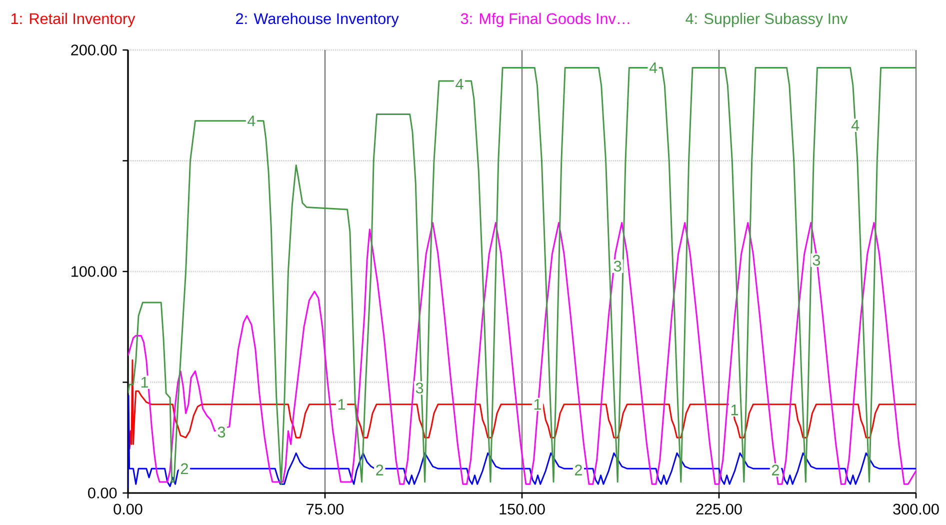 This screenshot has width=946, height=525. What do you see at coordinates (767, 20) in the screenshot?
I see `text: 4: Supplier Subassy Inv` at bounding box center [767, 20].